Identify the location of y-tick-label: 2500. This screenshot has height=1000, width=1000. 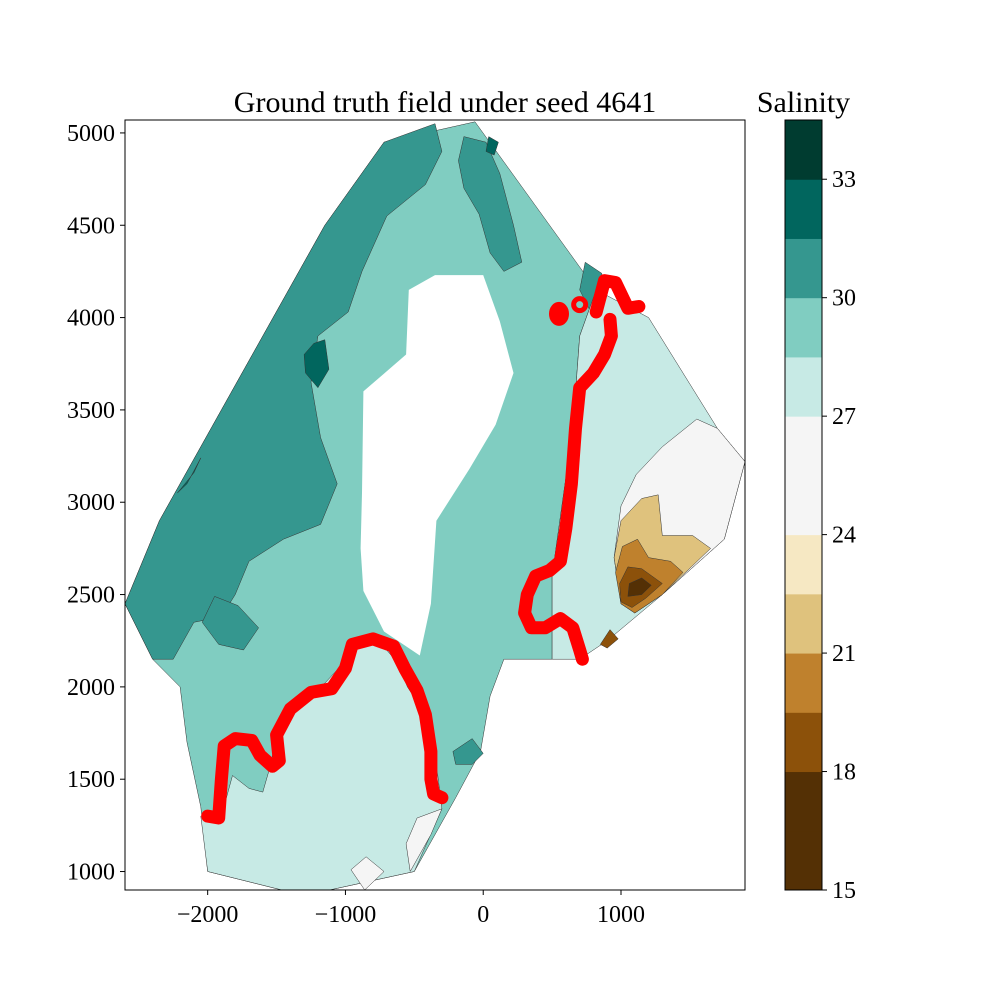
(91, 596).